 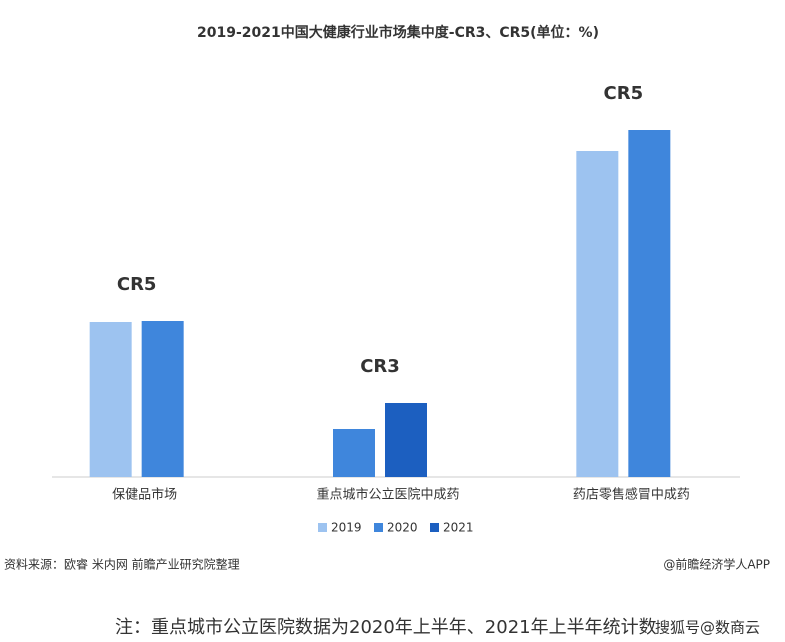 I want to click on x-tick-label: 药店零售感冒中成药, so click(x=631, y=495).